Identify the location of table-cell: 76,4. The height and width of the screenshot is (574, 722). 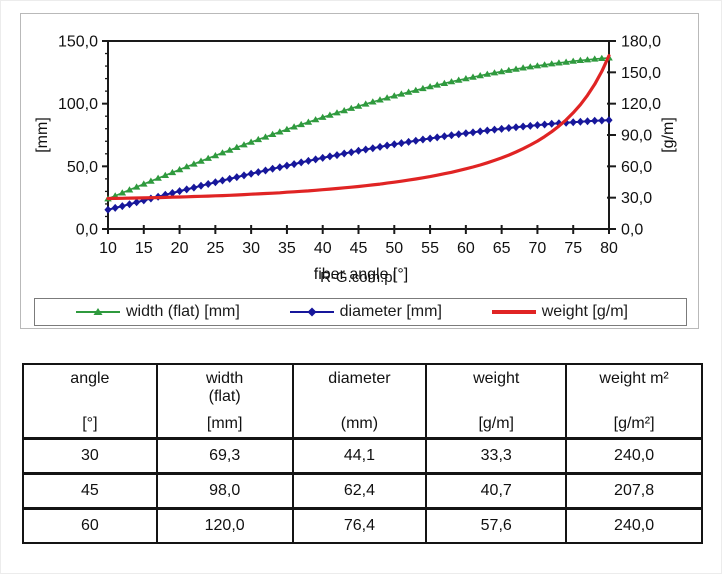
(359, 525).